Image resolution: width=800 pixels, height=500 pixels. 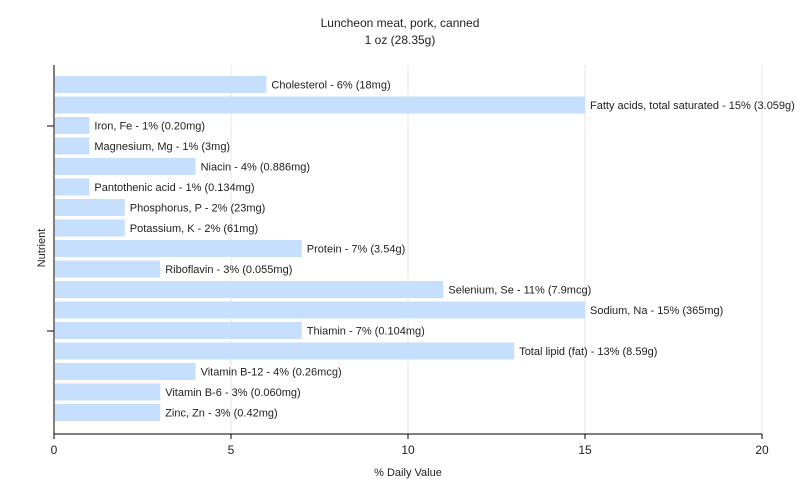 What do you see at coordinates (198, 209) in the screenshot?
I see `bar-label: Phosphorus, P - 2% (23mg)` at bounding box center [198, 209].